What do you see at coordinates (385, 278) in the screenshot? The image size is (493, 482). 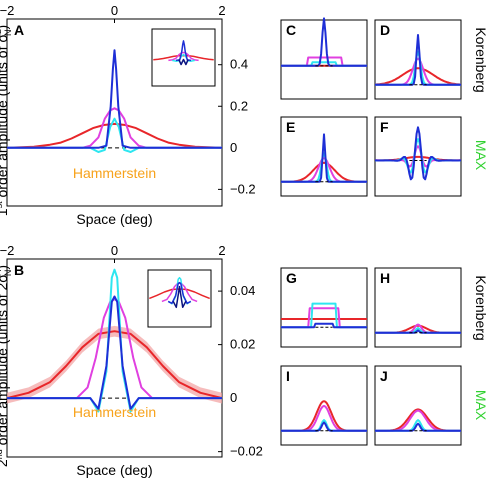 I see `panel-label: H` at bounding box center [385, 278].